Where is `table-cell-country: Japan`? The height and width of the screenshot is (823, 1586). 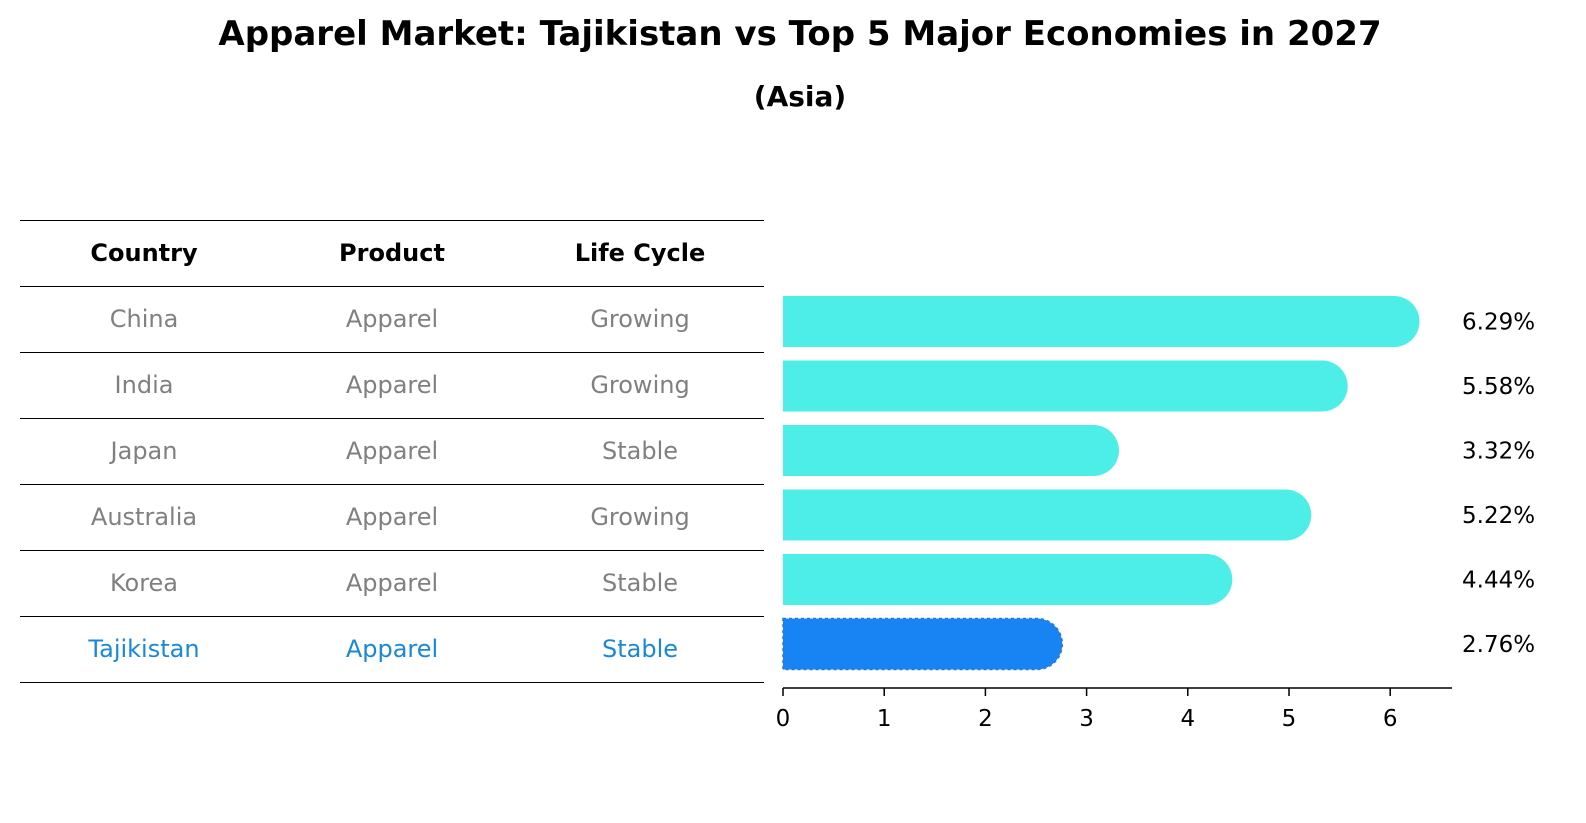
table-cell-country: Japan is located at coordinates (144, 451).